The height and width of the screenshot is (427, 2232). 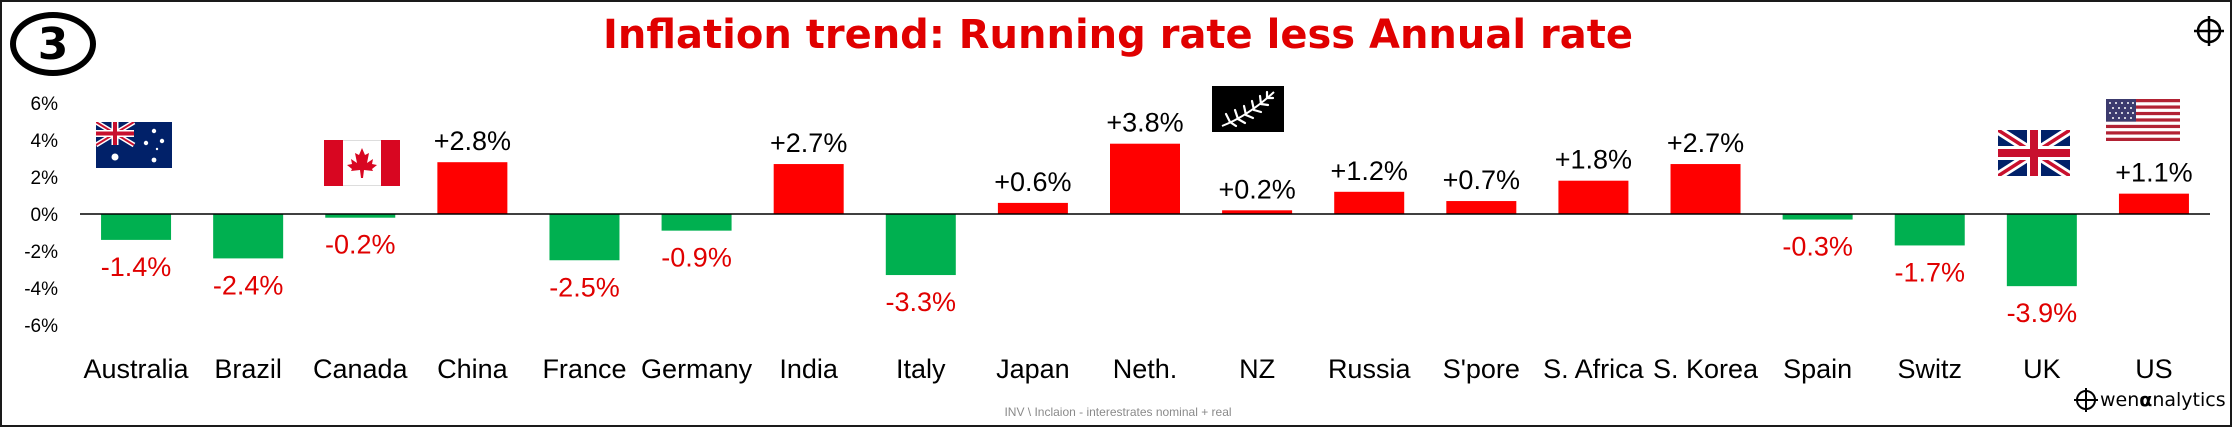 I want to click on category-label: UK, so click(x=2042, y=369).